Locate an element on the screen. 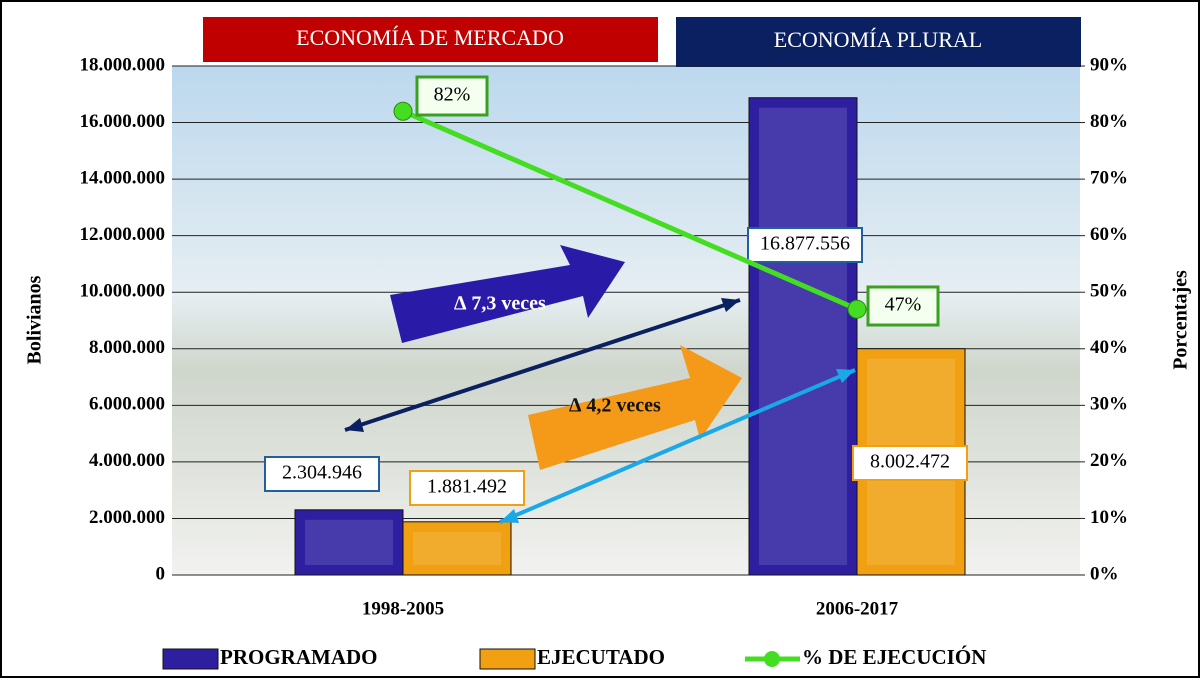  line is located at coordinates (630, 210).